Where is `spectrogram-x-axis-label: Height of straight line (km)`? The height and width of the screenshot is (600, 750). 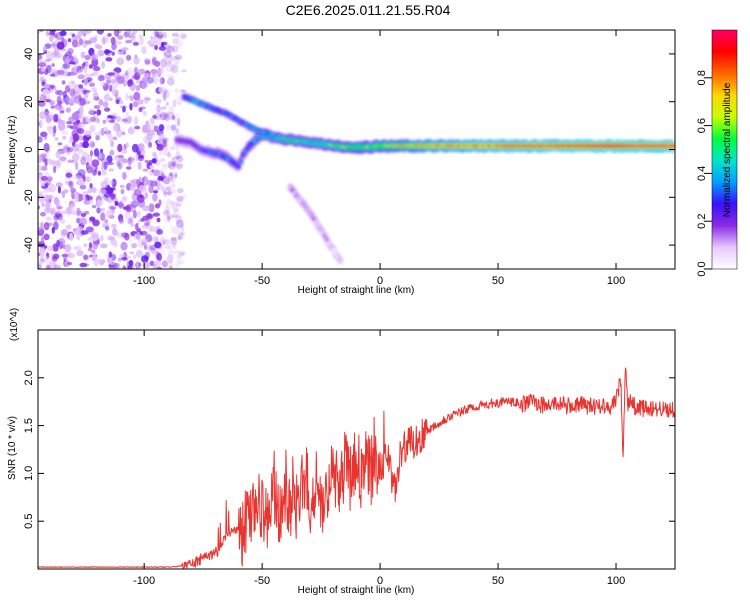
spectrogram-x-axis-label: Height of straight line (km) is located at coordinates (356, 290).